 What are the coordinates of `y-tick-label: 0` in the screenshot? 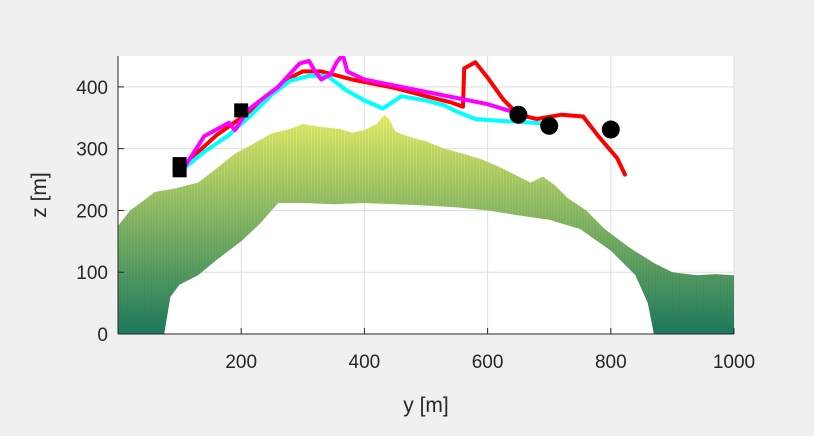 It's located at (102, 335).